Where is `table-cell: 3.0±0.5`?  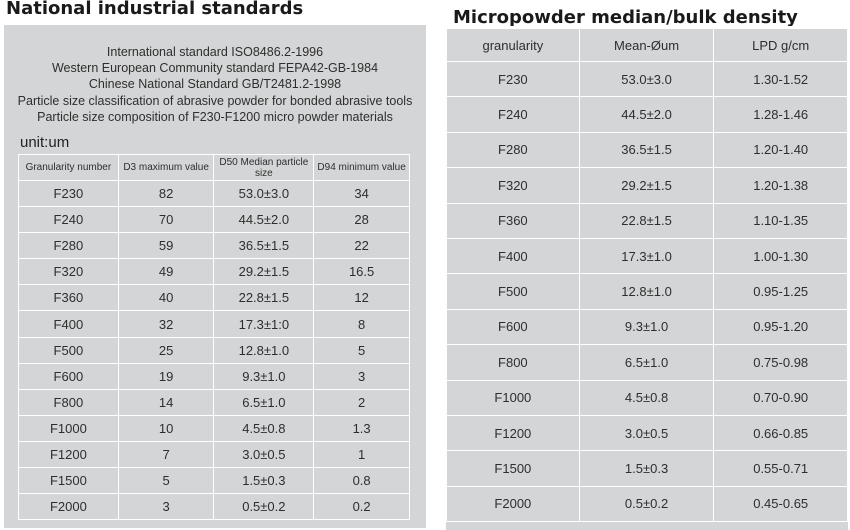 table-cell: 3.0±0.5 is located at coordinates (646, 433).